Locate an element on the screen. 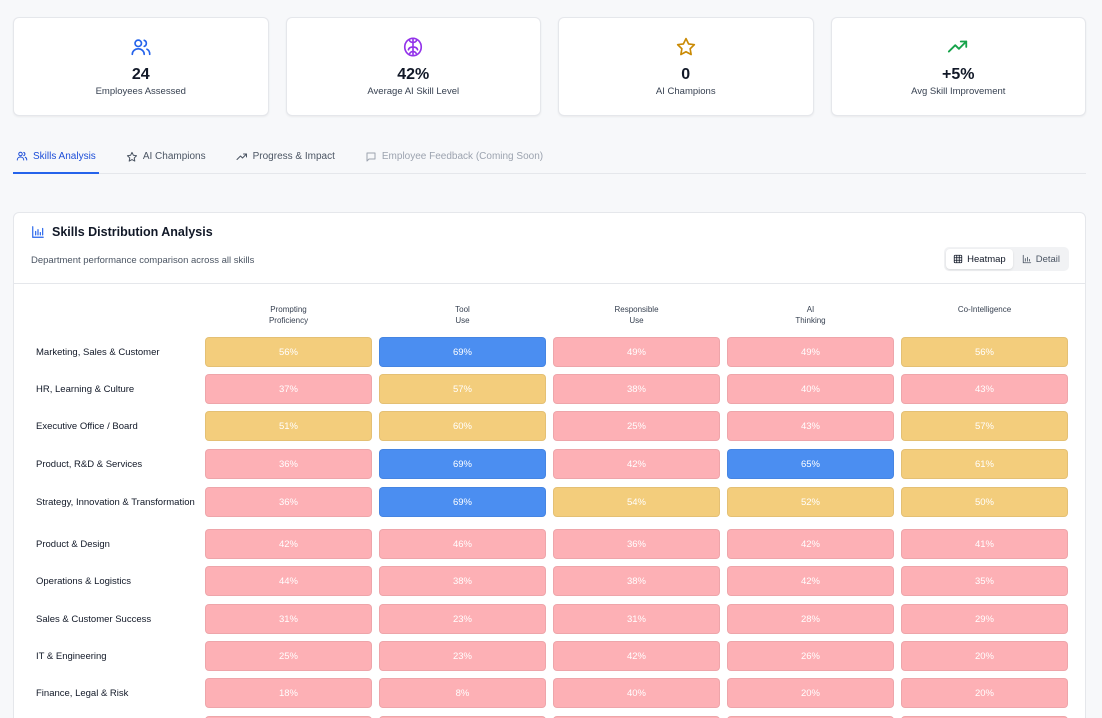 The image size is (1102, 718). heatmap-cell-value: 41% is located at coordinates (984, 544).